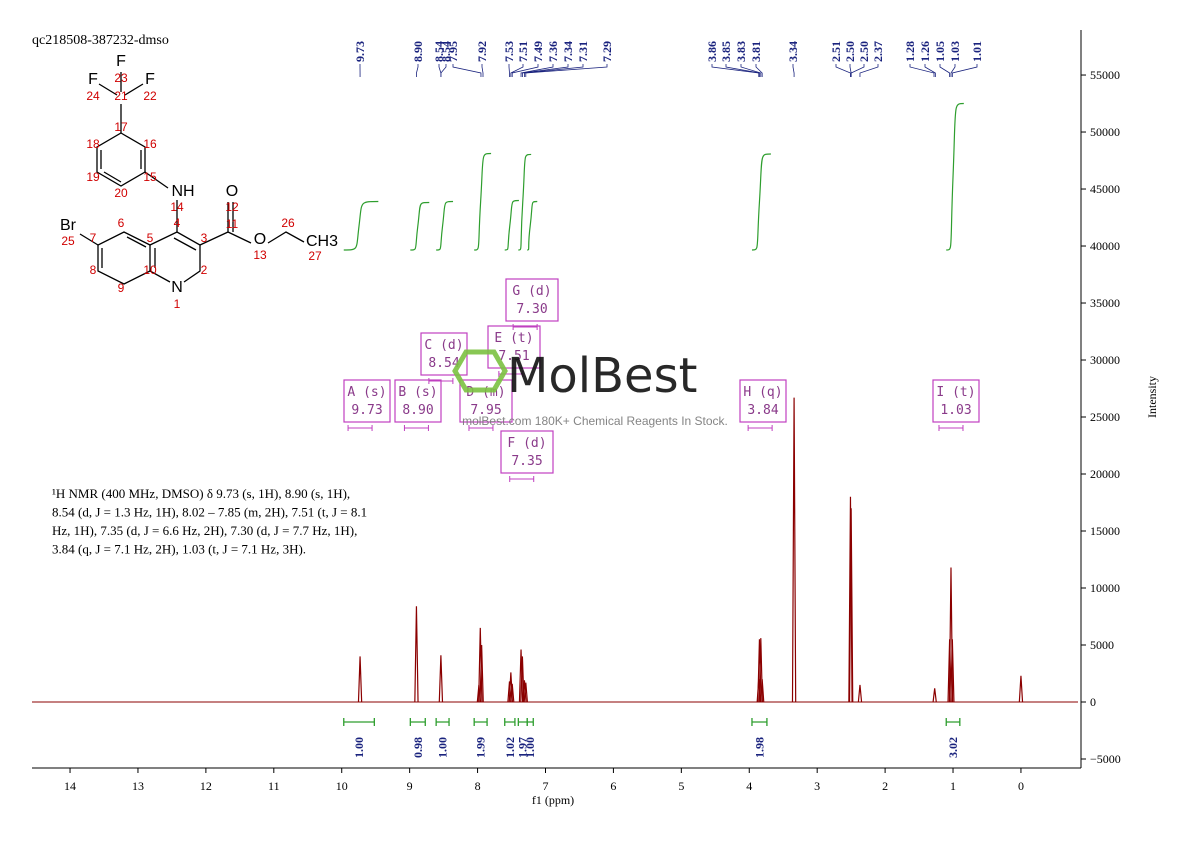 The image size is (1190, 841). I want to click on multiplet-shift: 7.51, so click(513, 356).